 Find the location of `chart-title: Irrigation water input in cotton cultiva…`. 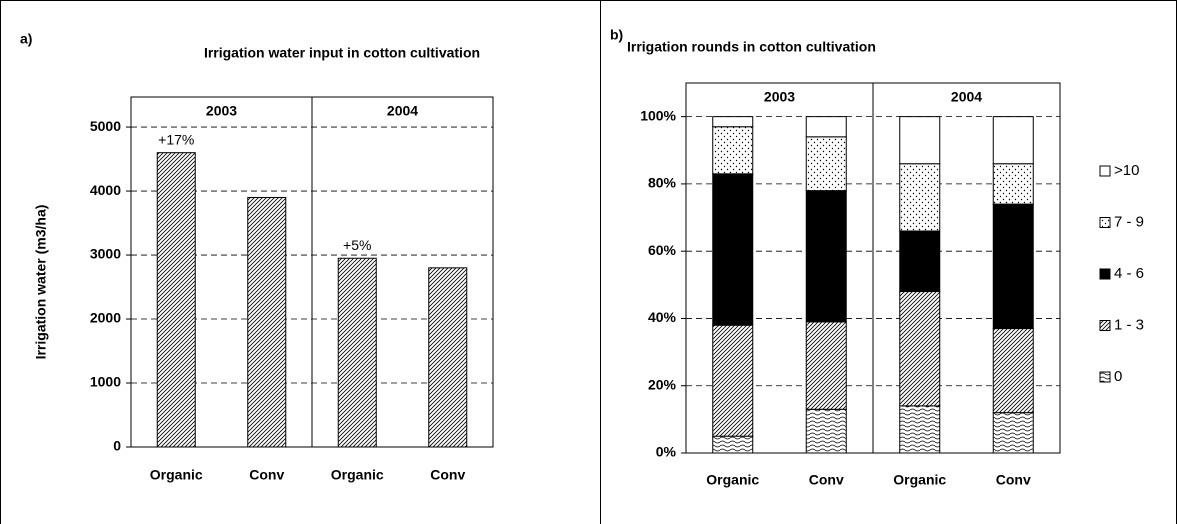

chart-title: Irrigation water input in cotton cultiva… is located at coordinates (342, 53).